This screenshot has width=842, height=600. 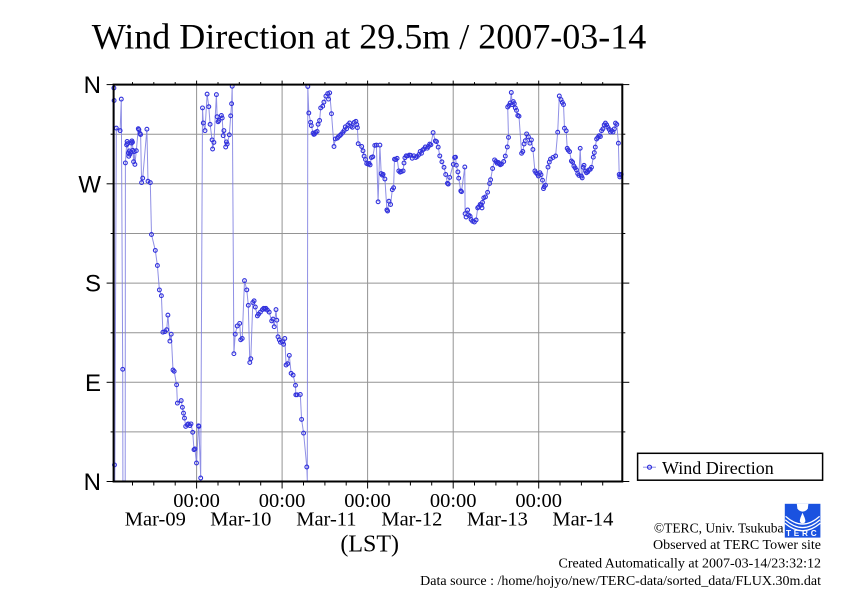 I want to click on svg-text: Mar-11, so click(x=326, y=520).